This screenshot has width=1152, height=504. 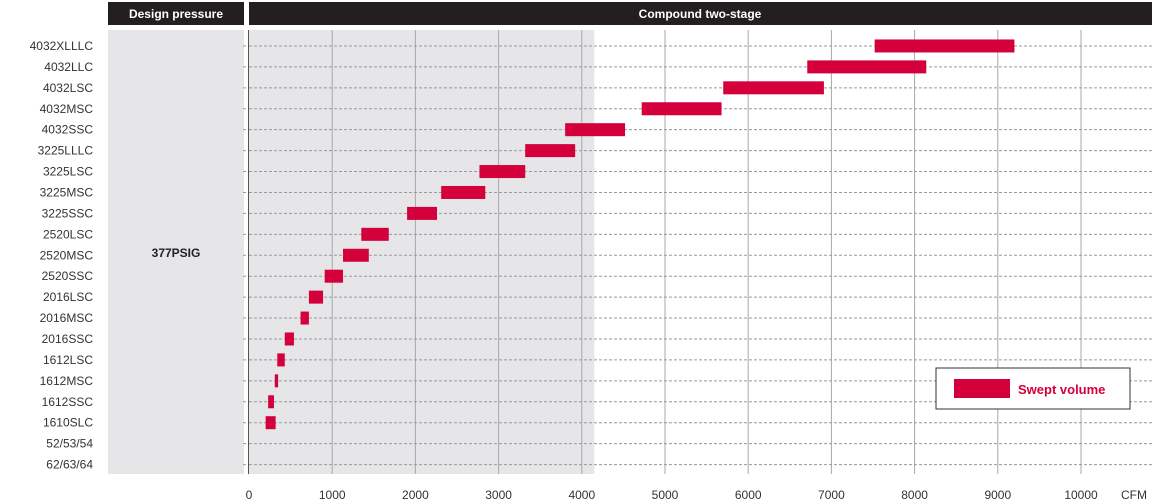 I want to click on x-tick-label: 1000, so click(x=332, y=495).